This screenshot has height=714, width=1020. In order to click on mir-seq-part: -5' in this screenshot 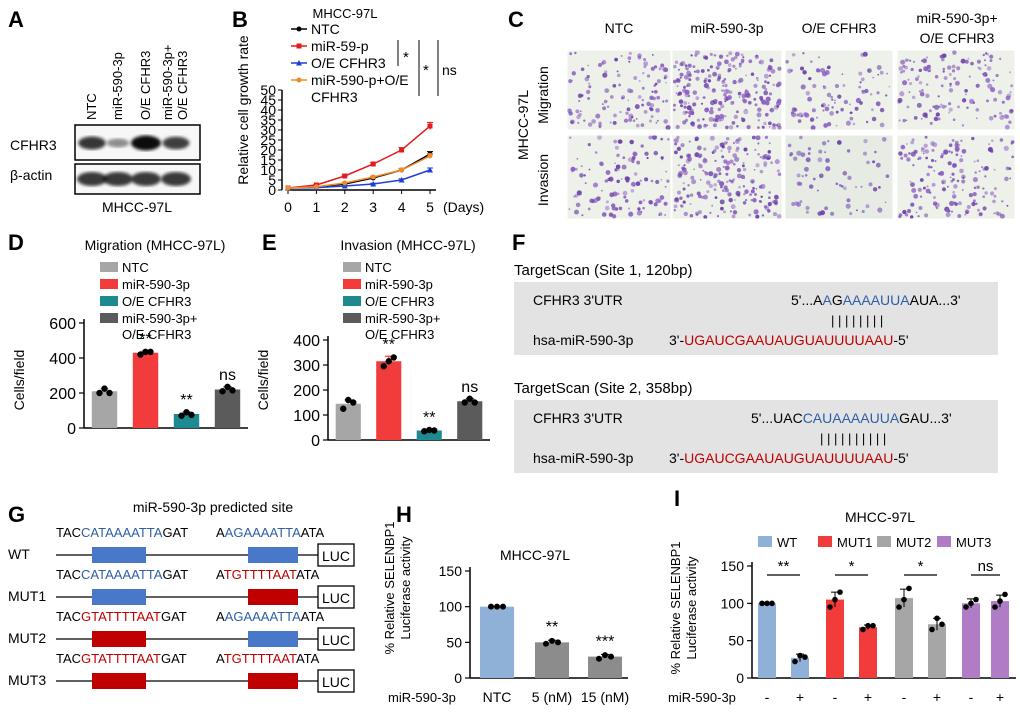, I will do `click(900, 340)`.